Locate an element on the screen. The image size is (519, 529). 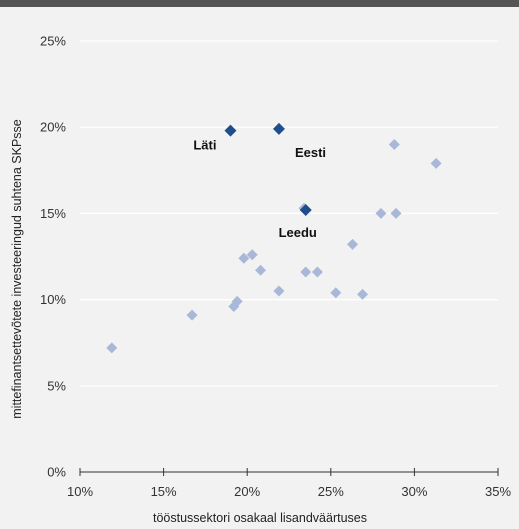
point-label: Eesti is located at coordinates (310, 152).